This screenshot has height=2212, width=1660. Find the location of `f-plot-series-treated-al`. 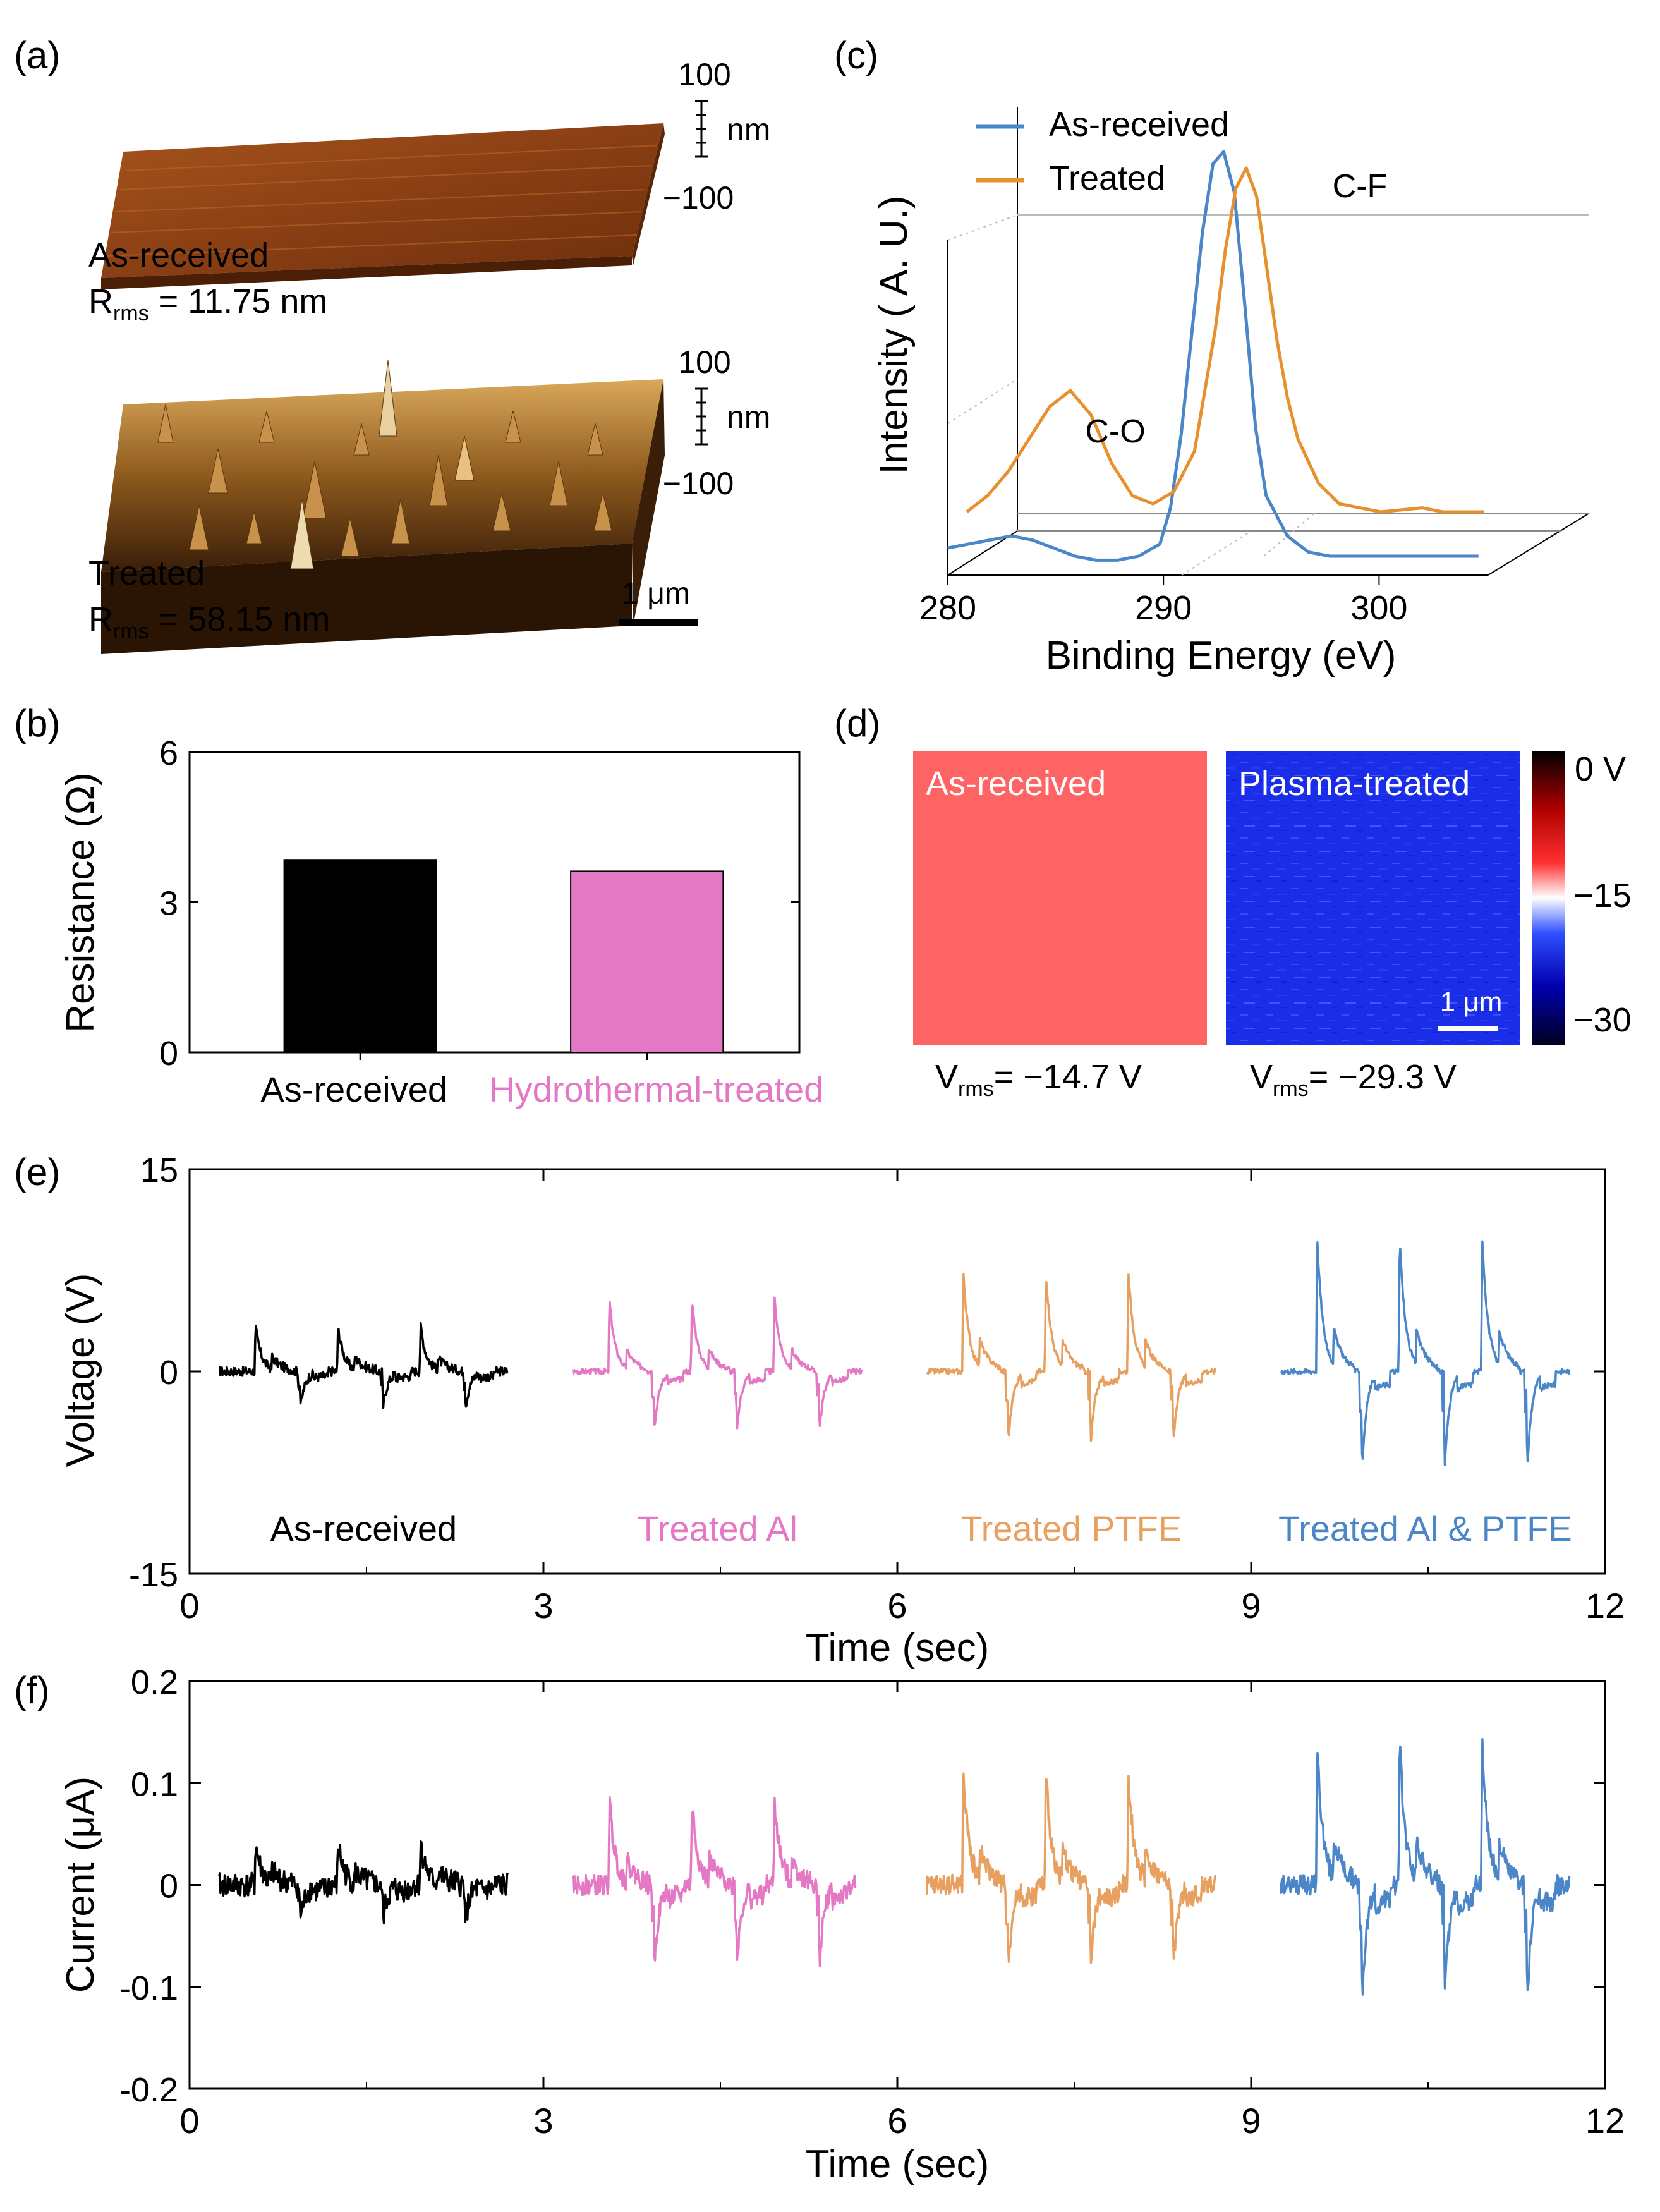

f-plot-series-treated-al is located at coordinates (714, 1882).